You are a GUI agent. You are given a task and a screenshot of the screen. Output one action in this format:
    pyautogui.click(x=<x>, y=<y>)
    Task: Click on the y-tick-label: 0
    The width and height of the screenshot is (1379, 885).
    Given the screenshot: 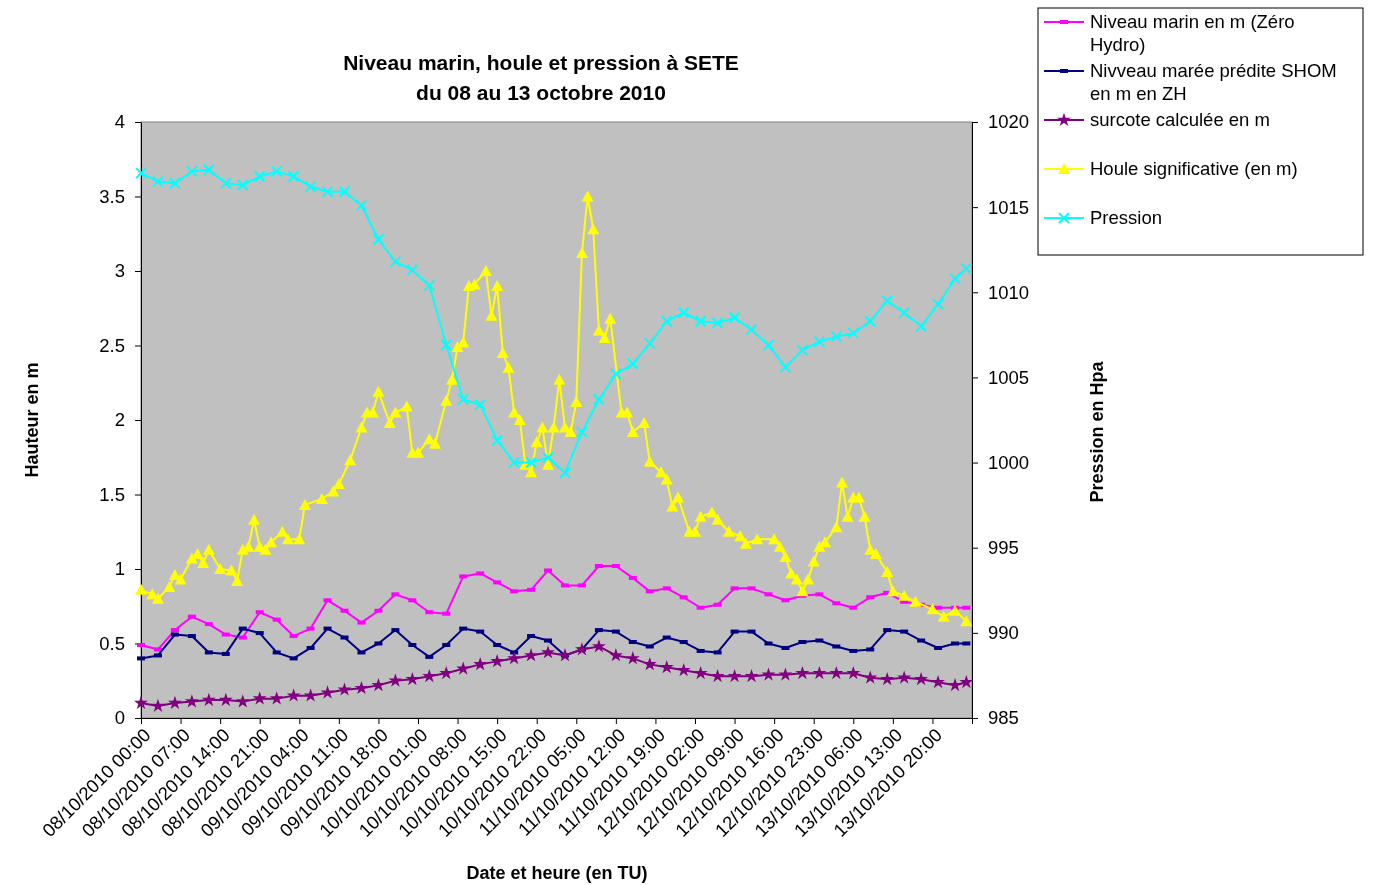 What is the action you would take?
    pyautogui.click(x=119, y=718)
    